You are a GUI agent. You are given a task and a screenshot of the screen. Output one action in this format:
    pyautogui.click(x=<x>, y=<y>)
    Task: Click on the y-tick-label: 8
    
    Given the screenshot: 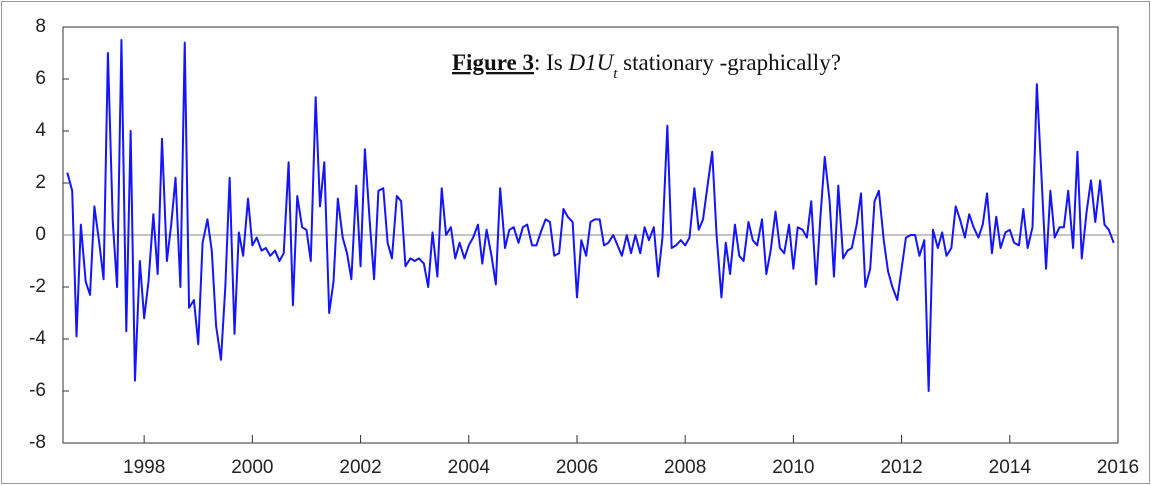 What is the action you would take?
    pyautogui.click(x=40, y=26)
    